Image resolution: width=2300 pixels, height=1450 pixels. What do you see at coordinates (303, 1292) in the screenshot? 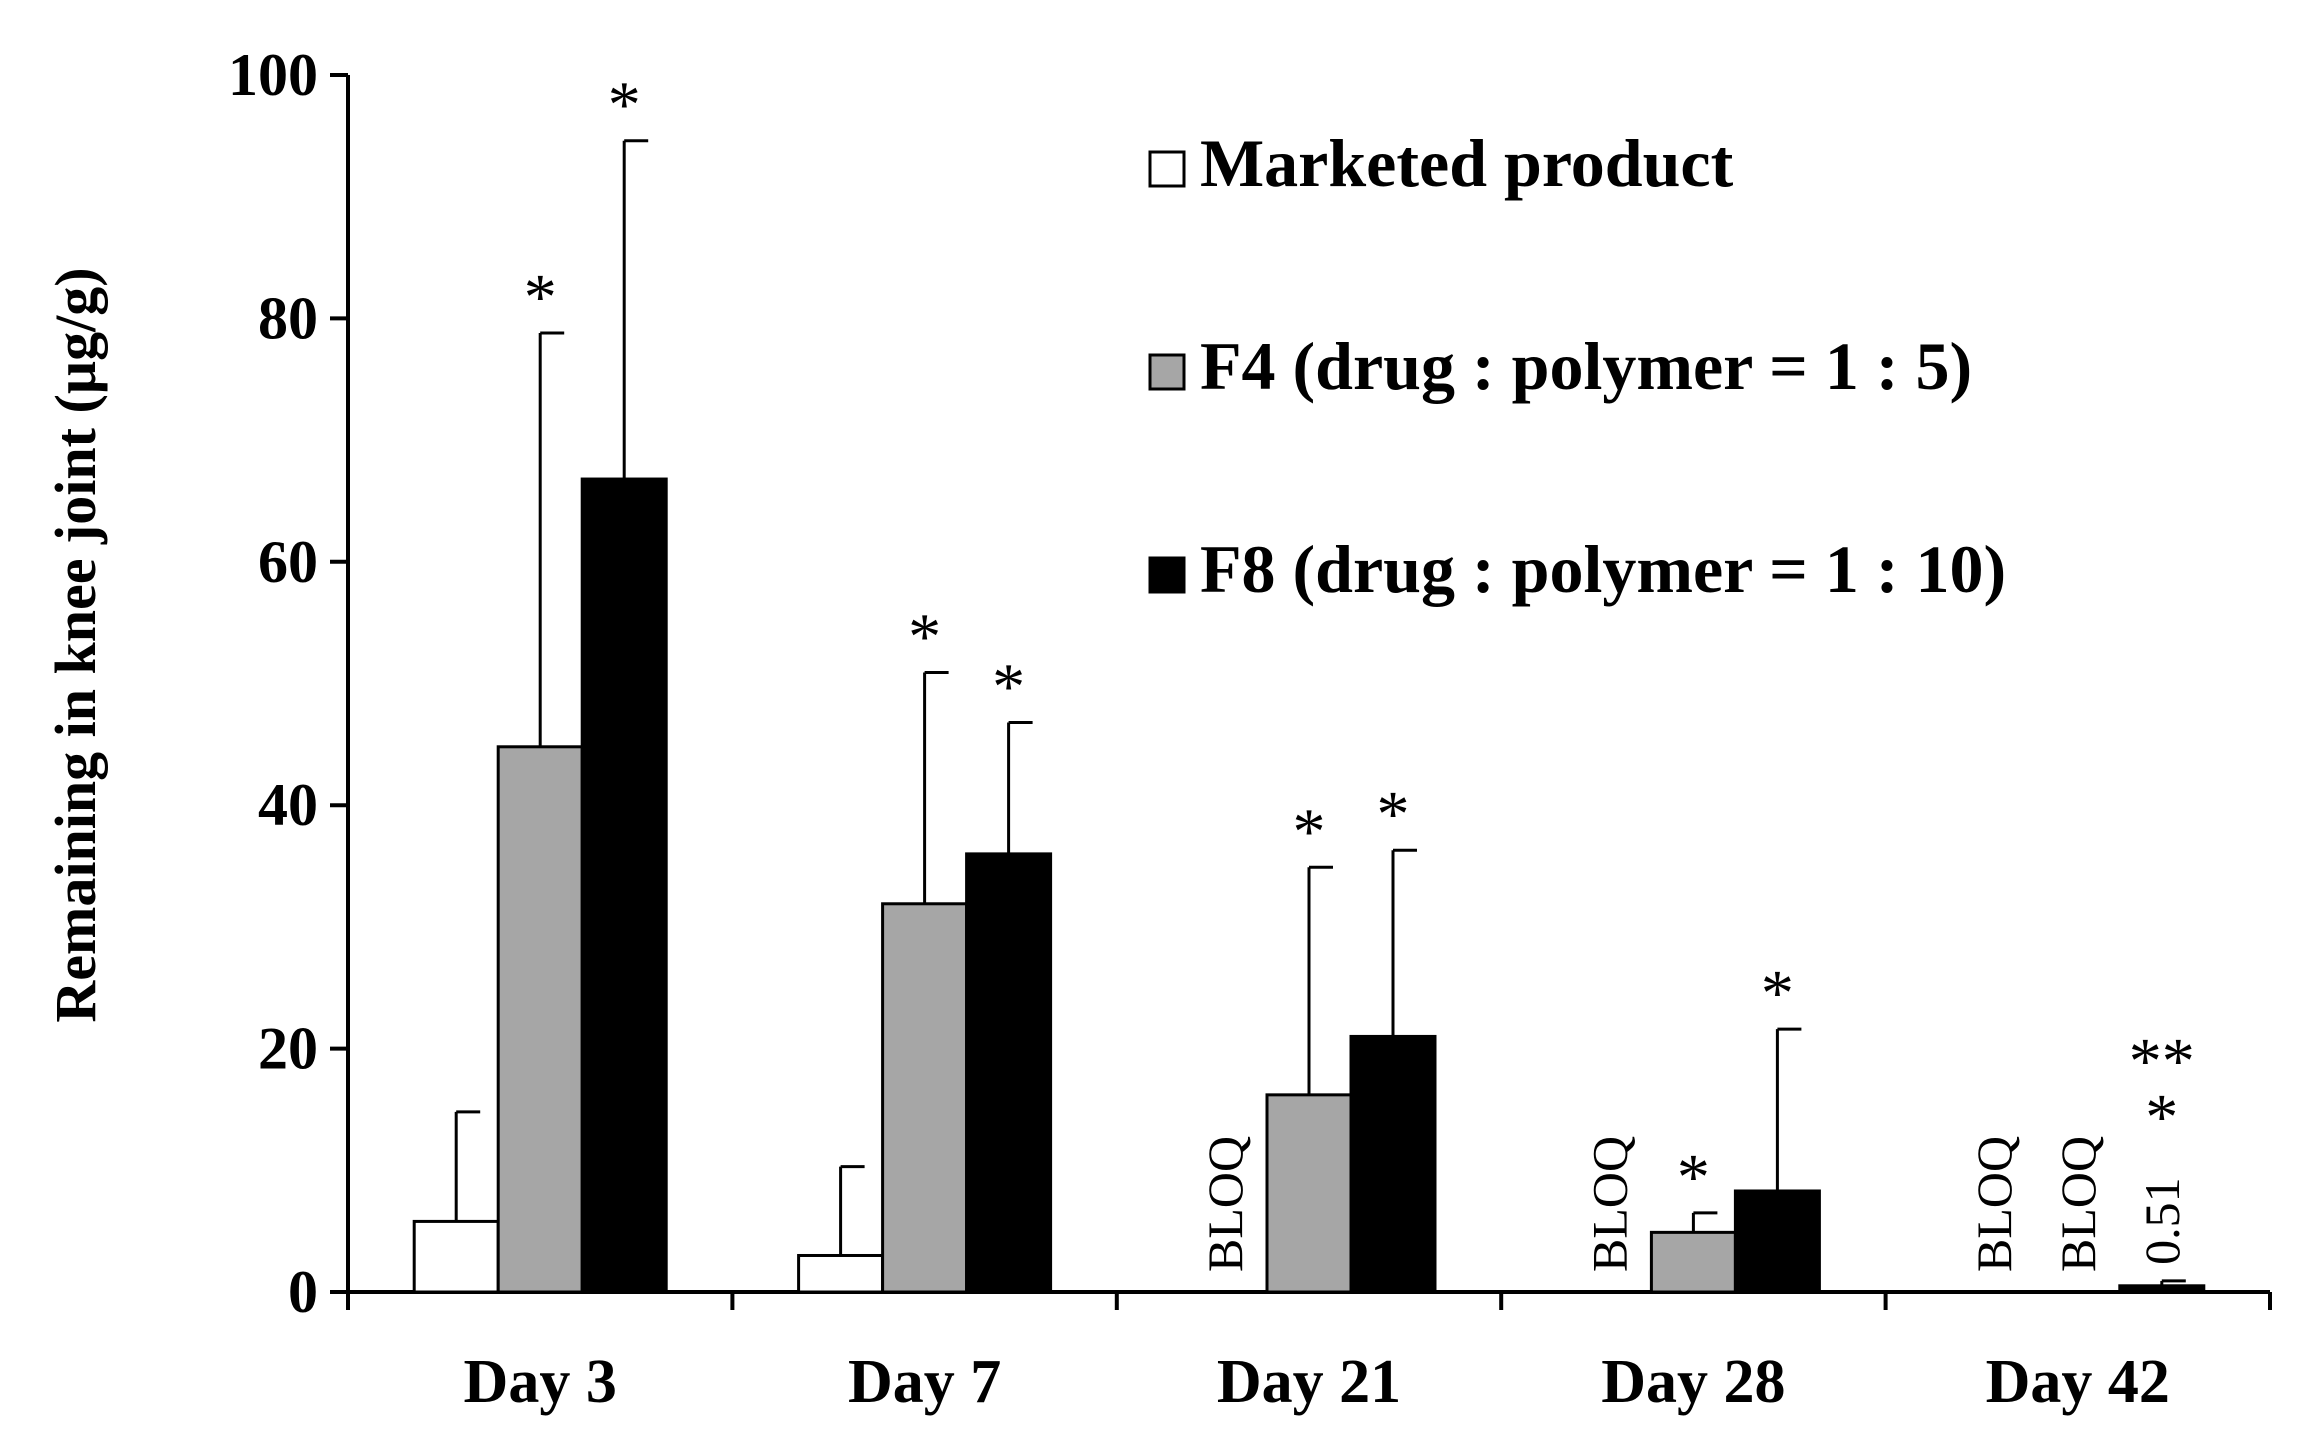
I see `y-tick-label: 0` at bounding box center [303, 1292].